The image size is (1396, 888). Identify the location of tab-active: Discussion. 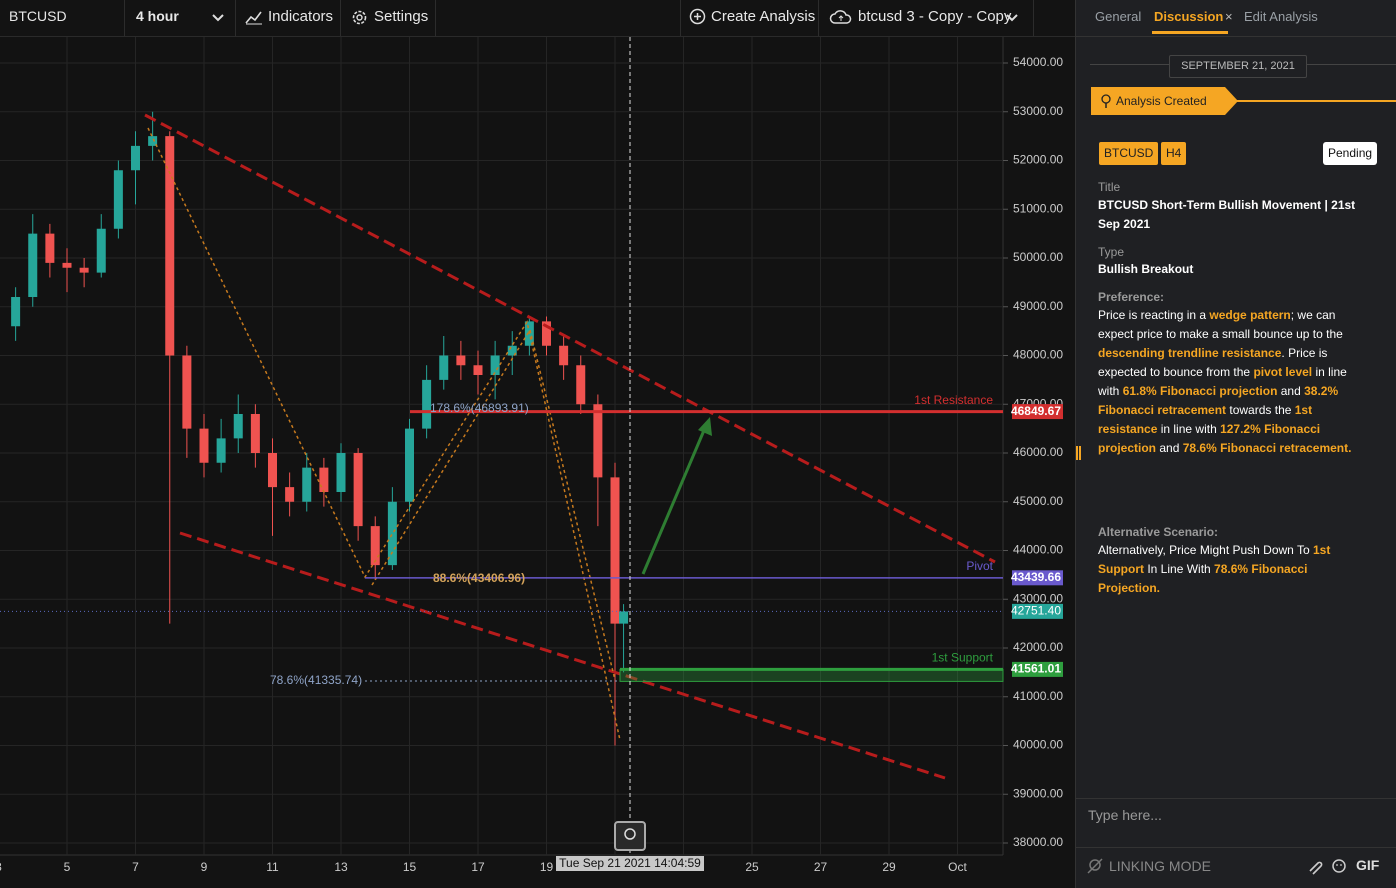
(1189, 16).